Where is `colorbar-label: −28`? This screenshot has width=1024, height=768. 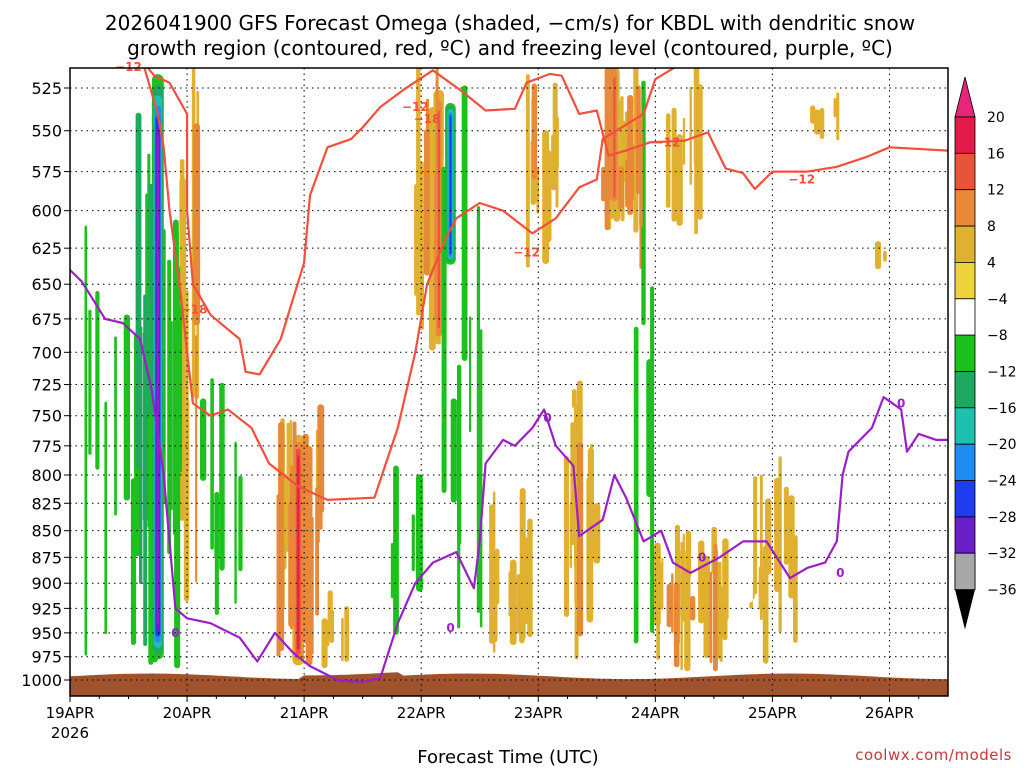 colorbar-label: −28 is located at coordinates (1002, 518).